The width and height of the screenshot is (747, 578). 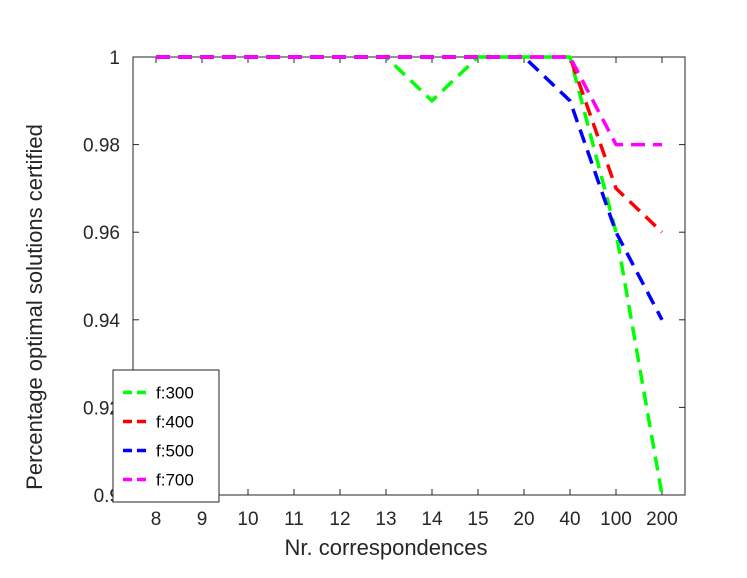 What do you see at coordinates (175, 480) in the screenshot?
I see `legend-label: f:700` at bounding box center [175, 480].